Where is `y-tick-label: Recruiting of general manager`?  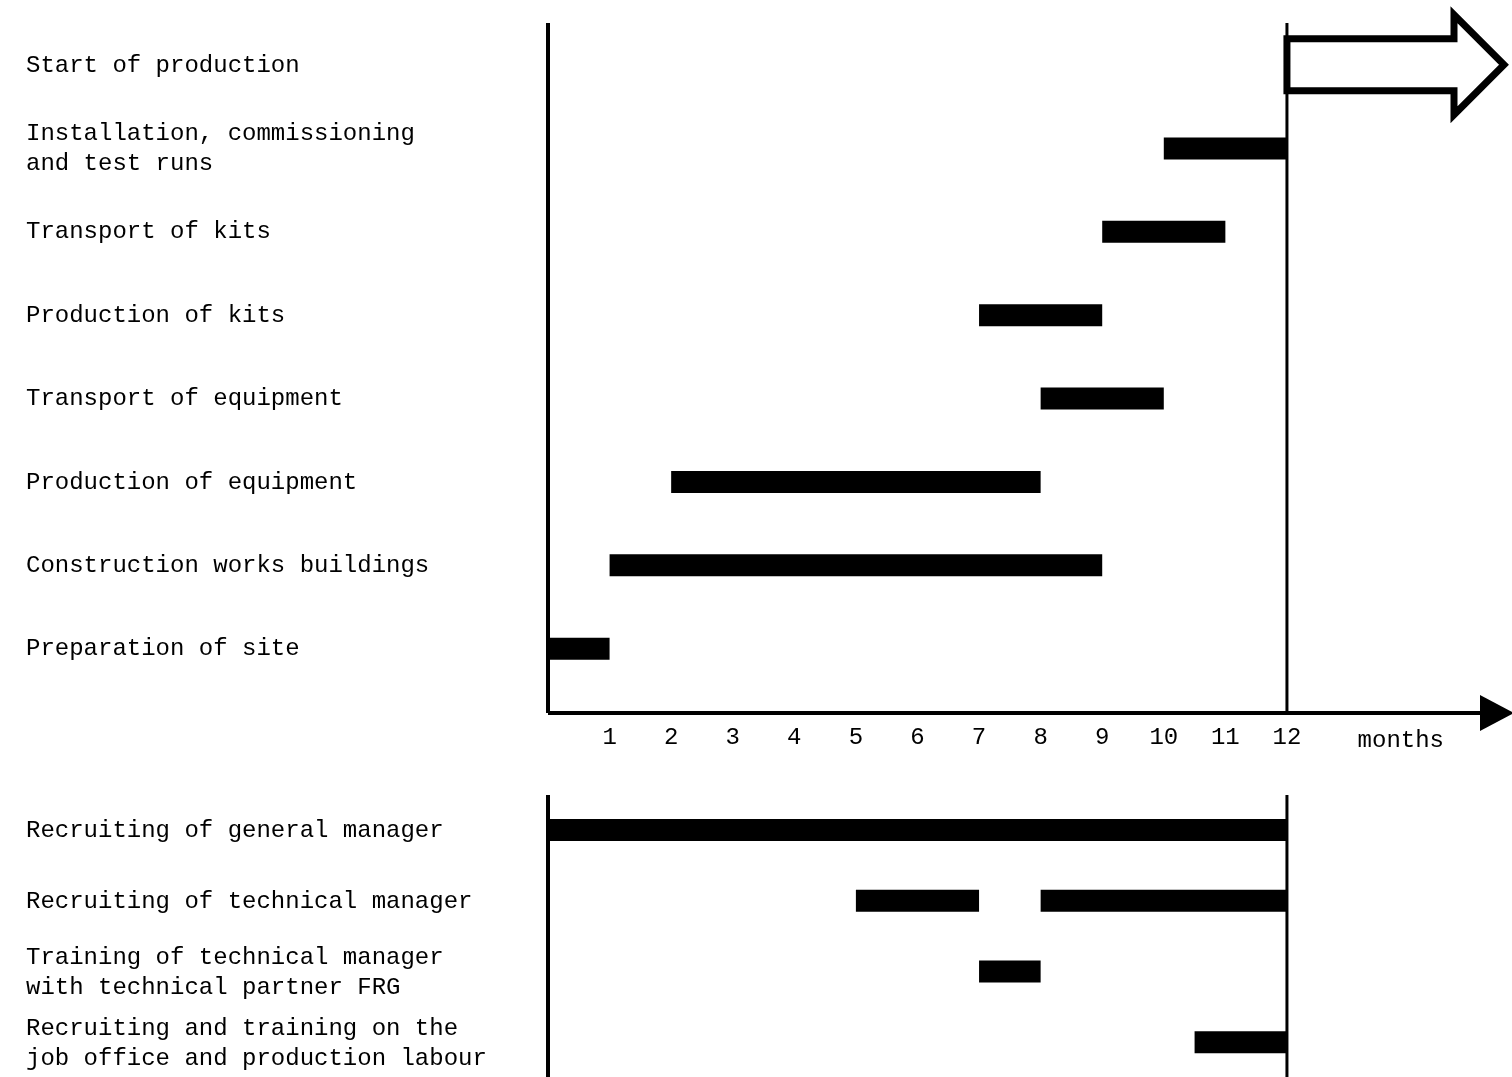
y-tick-label: Recruiting of general manager is located at coordinates (235, 830).